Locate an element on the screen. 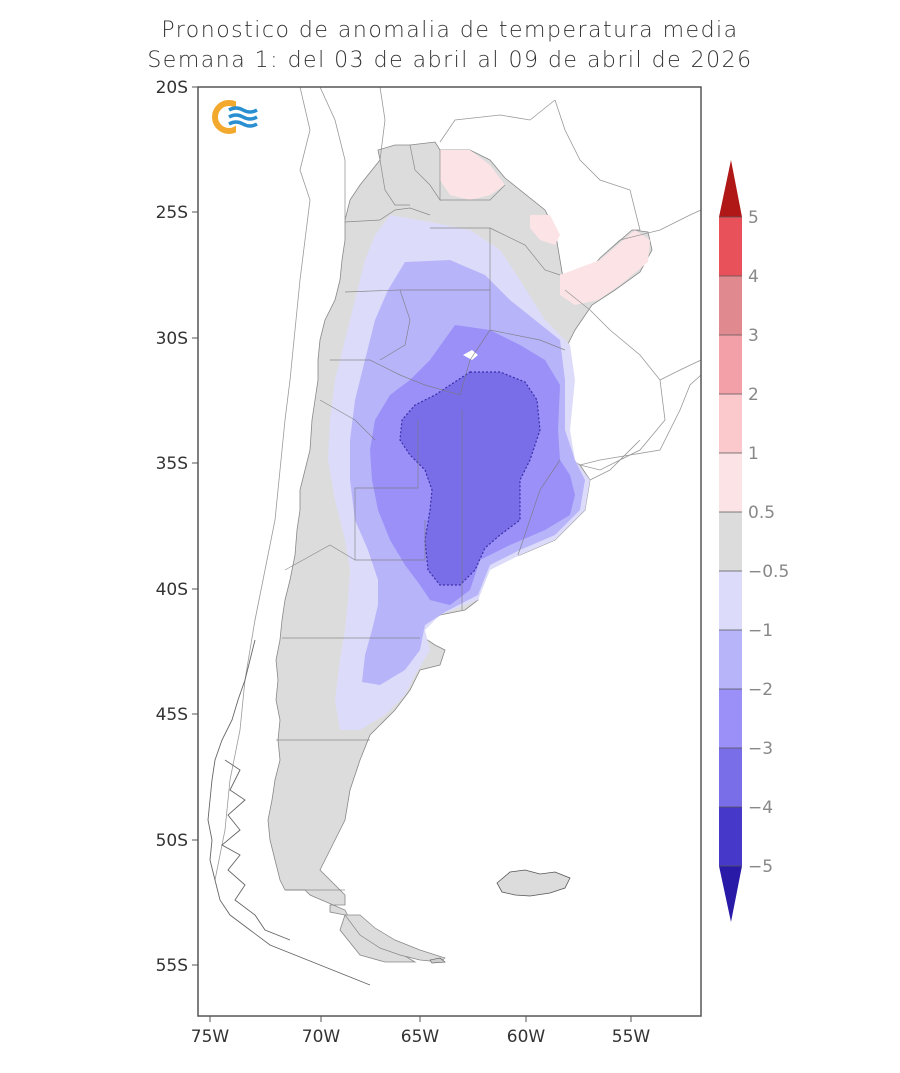 The height and width of the screenshot is (1073, 900). colorbar-label: −0.5 is located at coordinates (768, 572).